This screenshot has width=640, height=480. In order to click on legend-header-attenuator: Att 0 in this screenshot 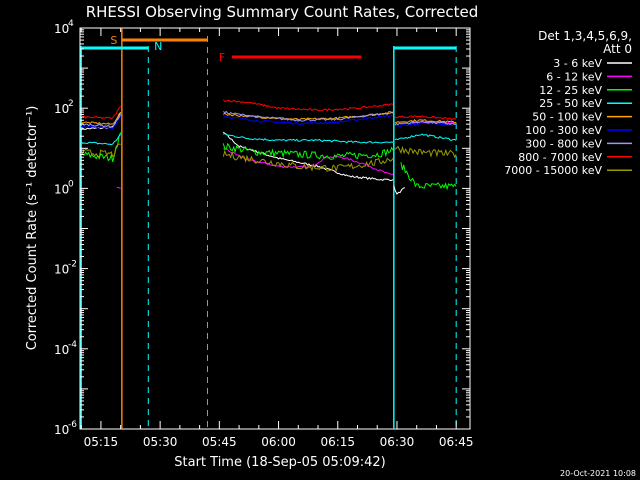, I will do `click(617, 49)`.